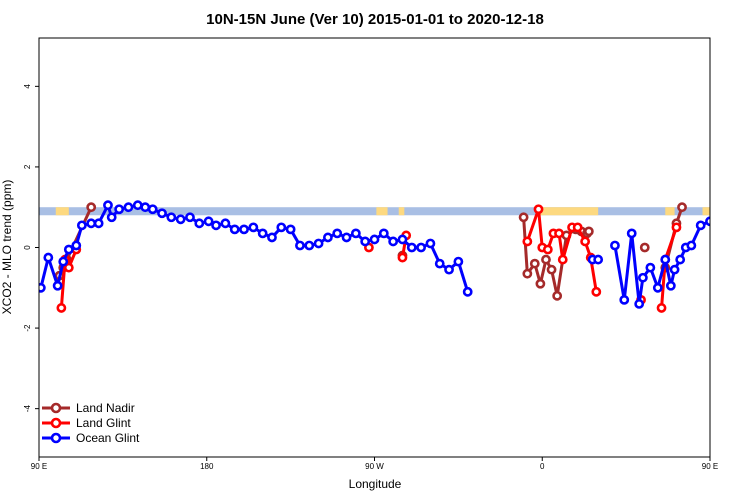 The height and width of the screenshot is (500, 750). What do you see at coordinates (375, 484) in the screenshot?
I see `x-axis-label: Longitude` at bounding box center [375, 484].